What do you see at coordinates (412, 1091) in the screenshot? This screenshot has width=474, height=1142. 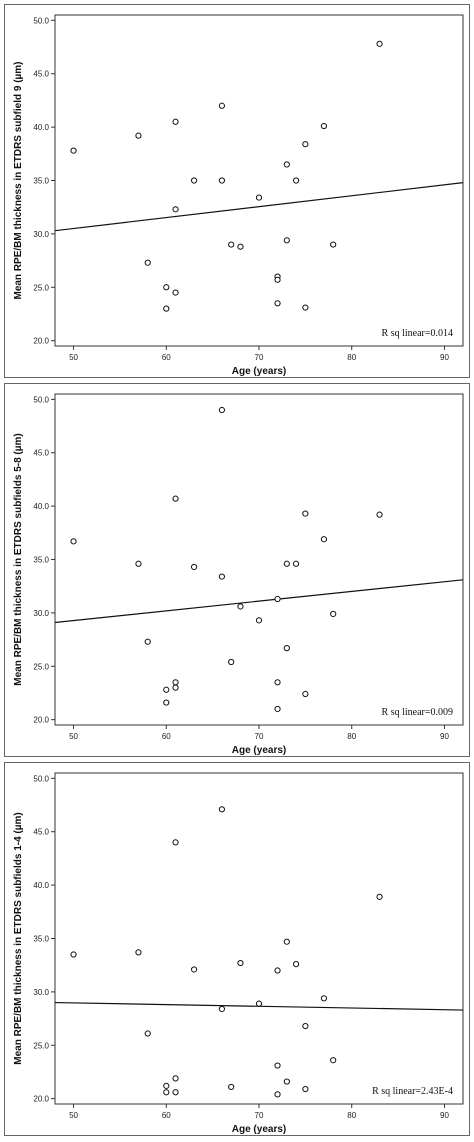 I see `r-squared-annotation: R sq linear=2.43E-4` at bounding box center [412, 1091].